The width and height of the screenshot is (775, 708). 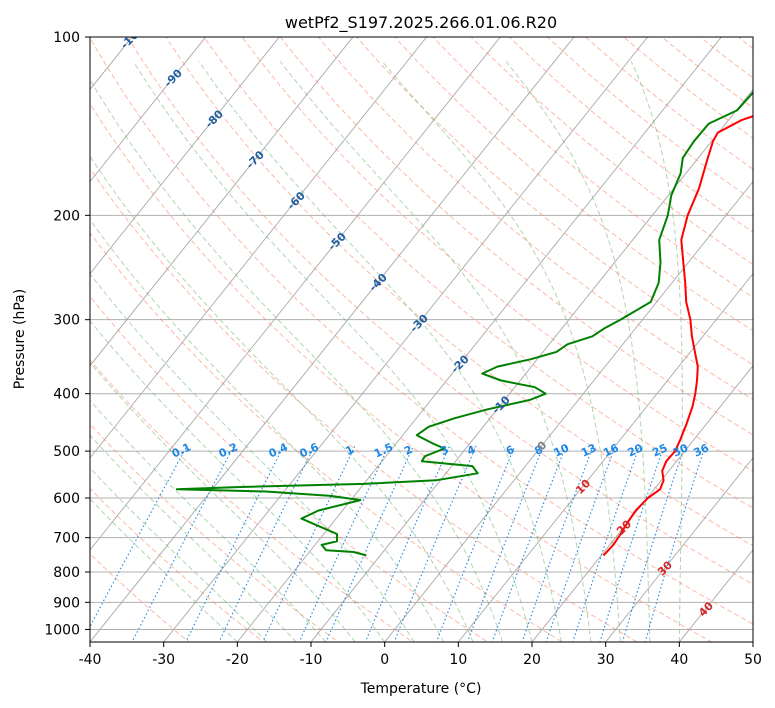 I want to click on y-tick-label: 400, so click(x=66, y=395).